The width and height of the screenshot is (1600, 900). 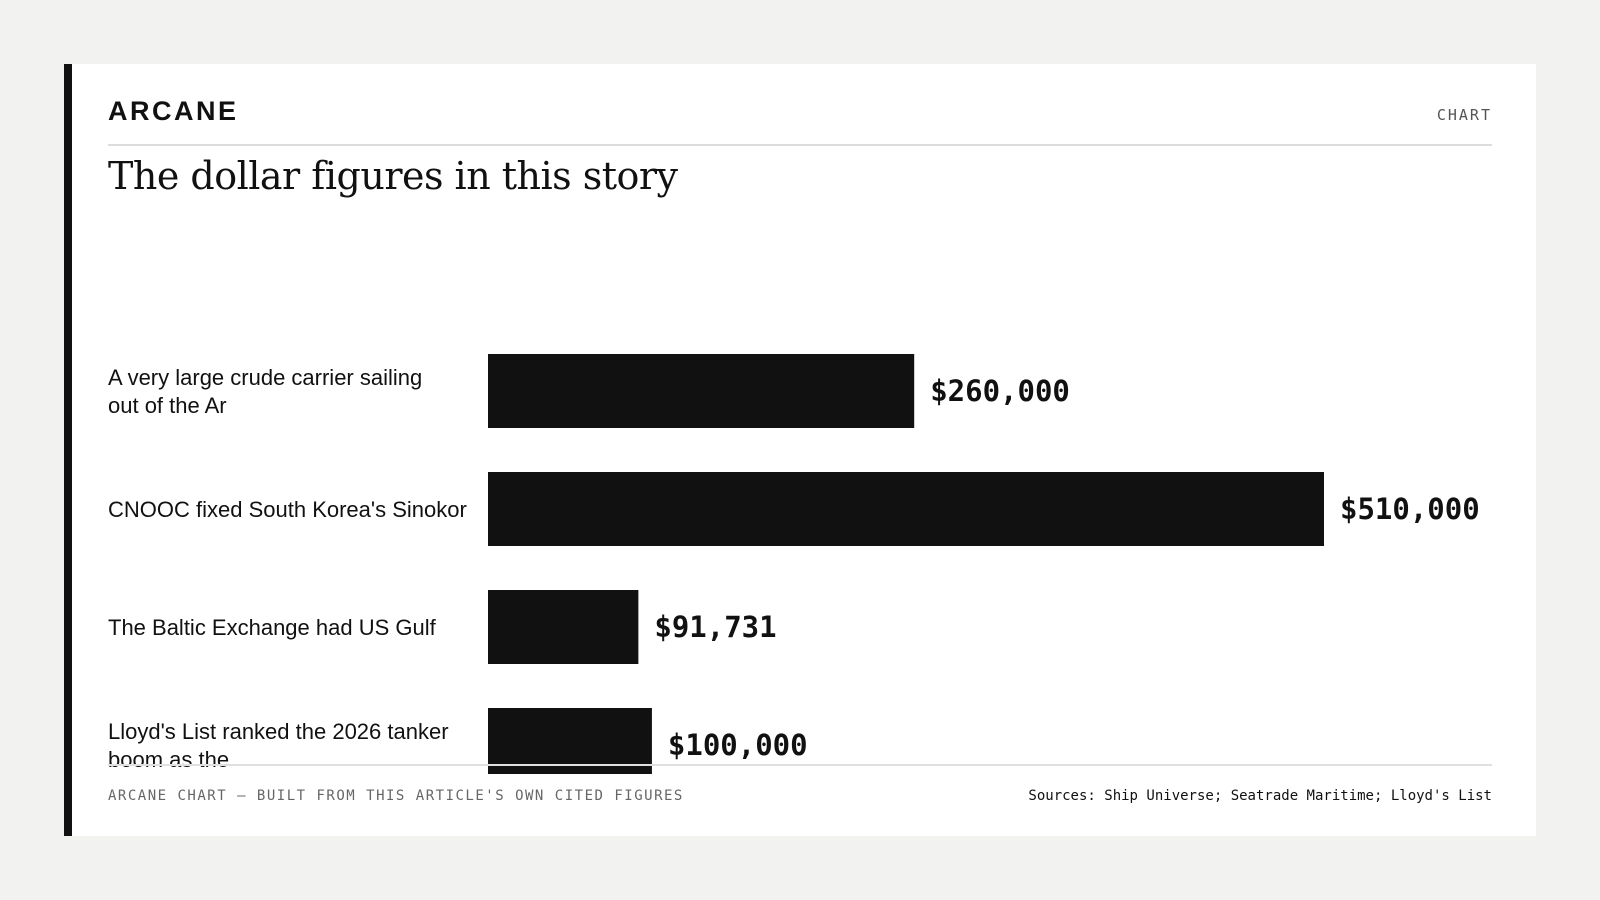 I want to click on chart-title: The dollar figures in this story, so click(x=393, y=176).